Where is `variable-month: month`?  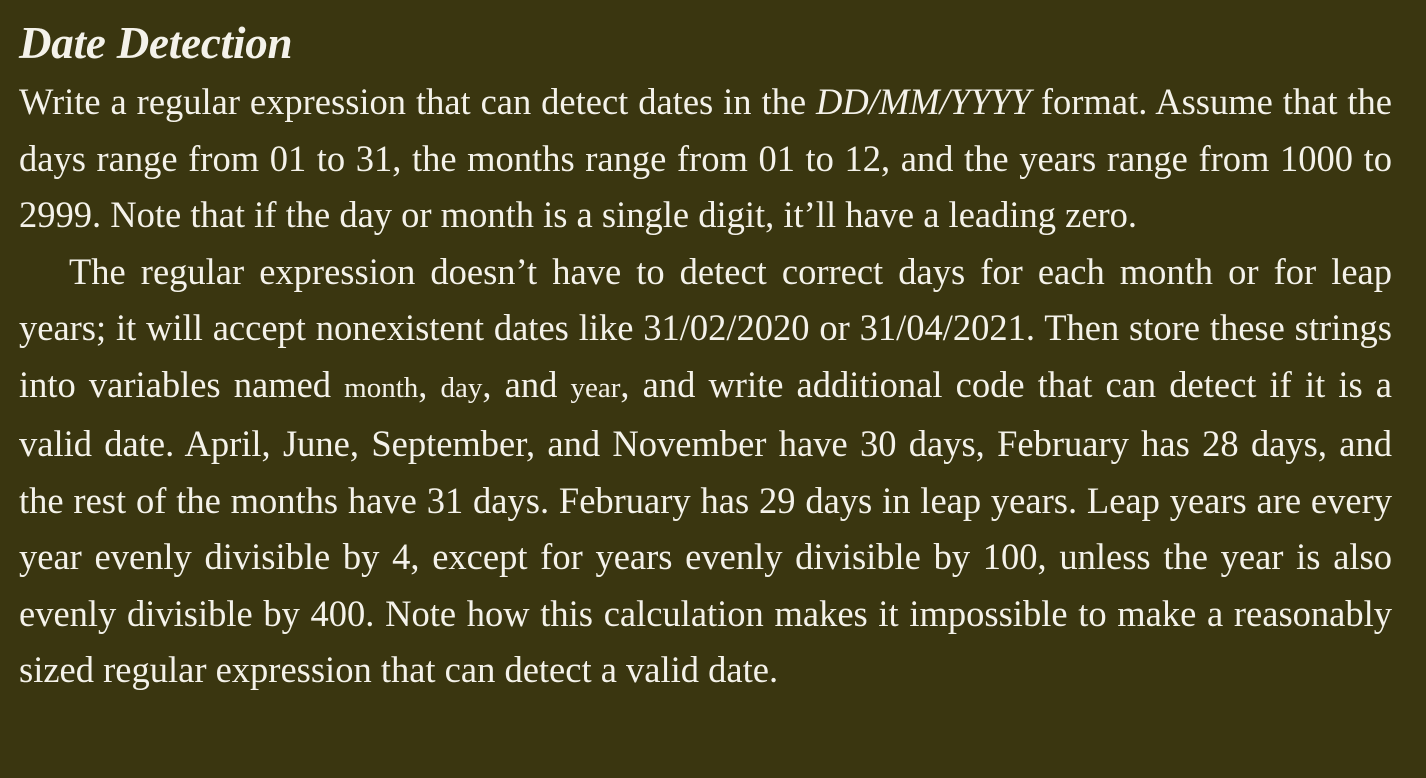 variable-month: month is located at coordinates (381, 387).